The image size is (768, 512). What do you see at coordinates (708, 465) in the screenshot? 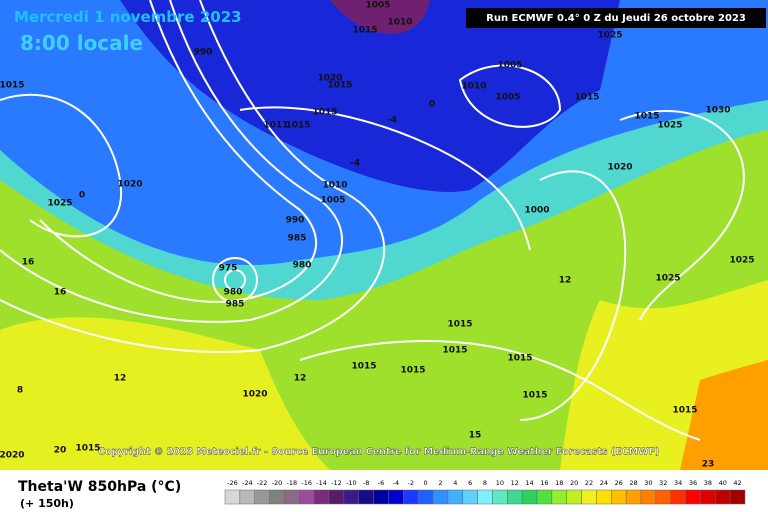
I see `map-label: 23` at bounding box center [708, 465].